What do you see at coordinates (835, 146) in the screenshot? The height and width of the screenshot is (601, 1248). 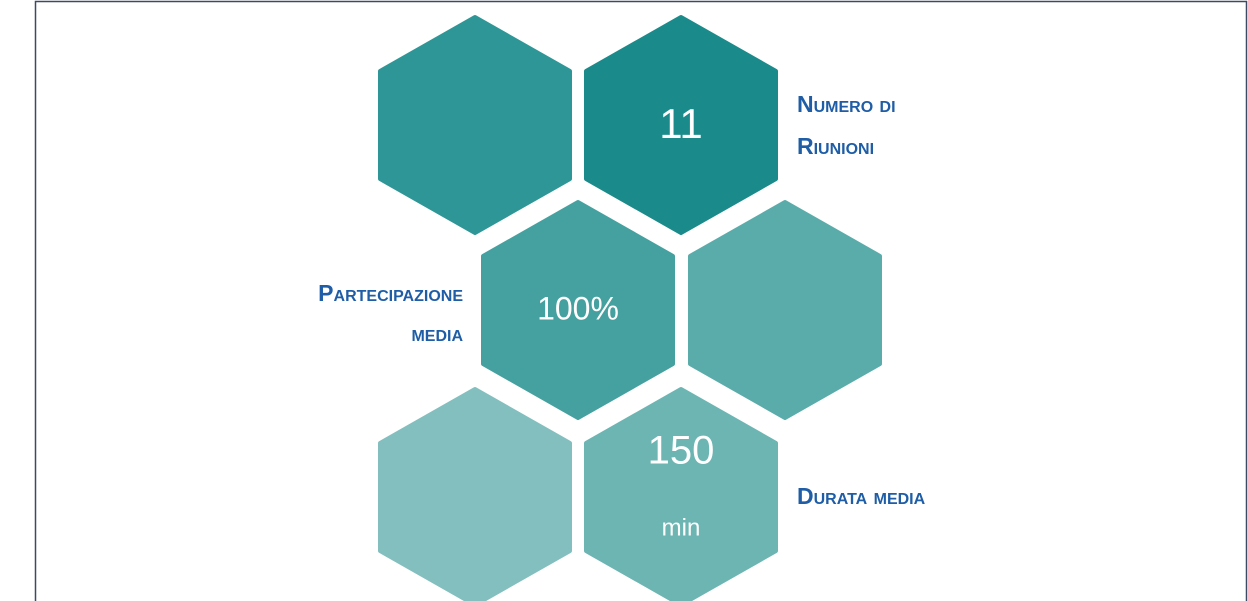 I see `meetings-label: Riunioni` at bounding box center [835, 146].